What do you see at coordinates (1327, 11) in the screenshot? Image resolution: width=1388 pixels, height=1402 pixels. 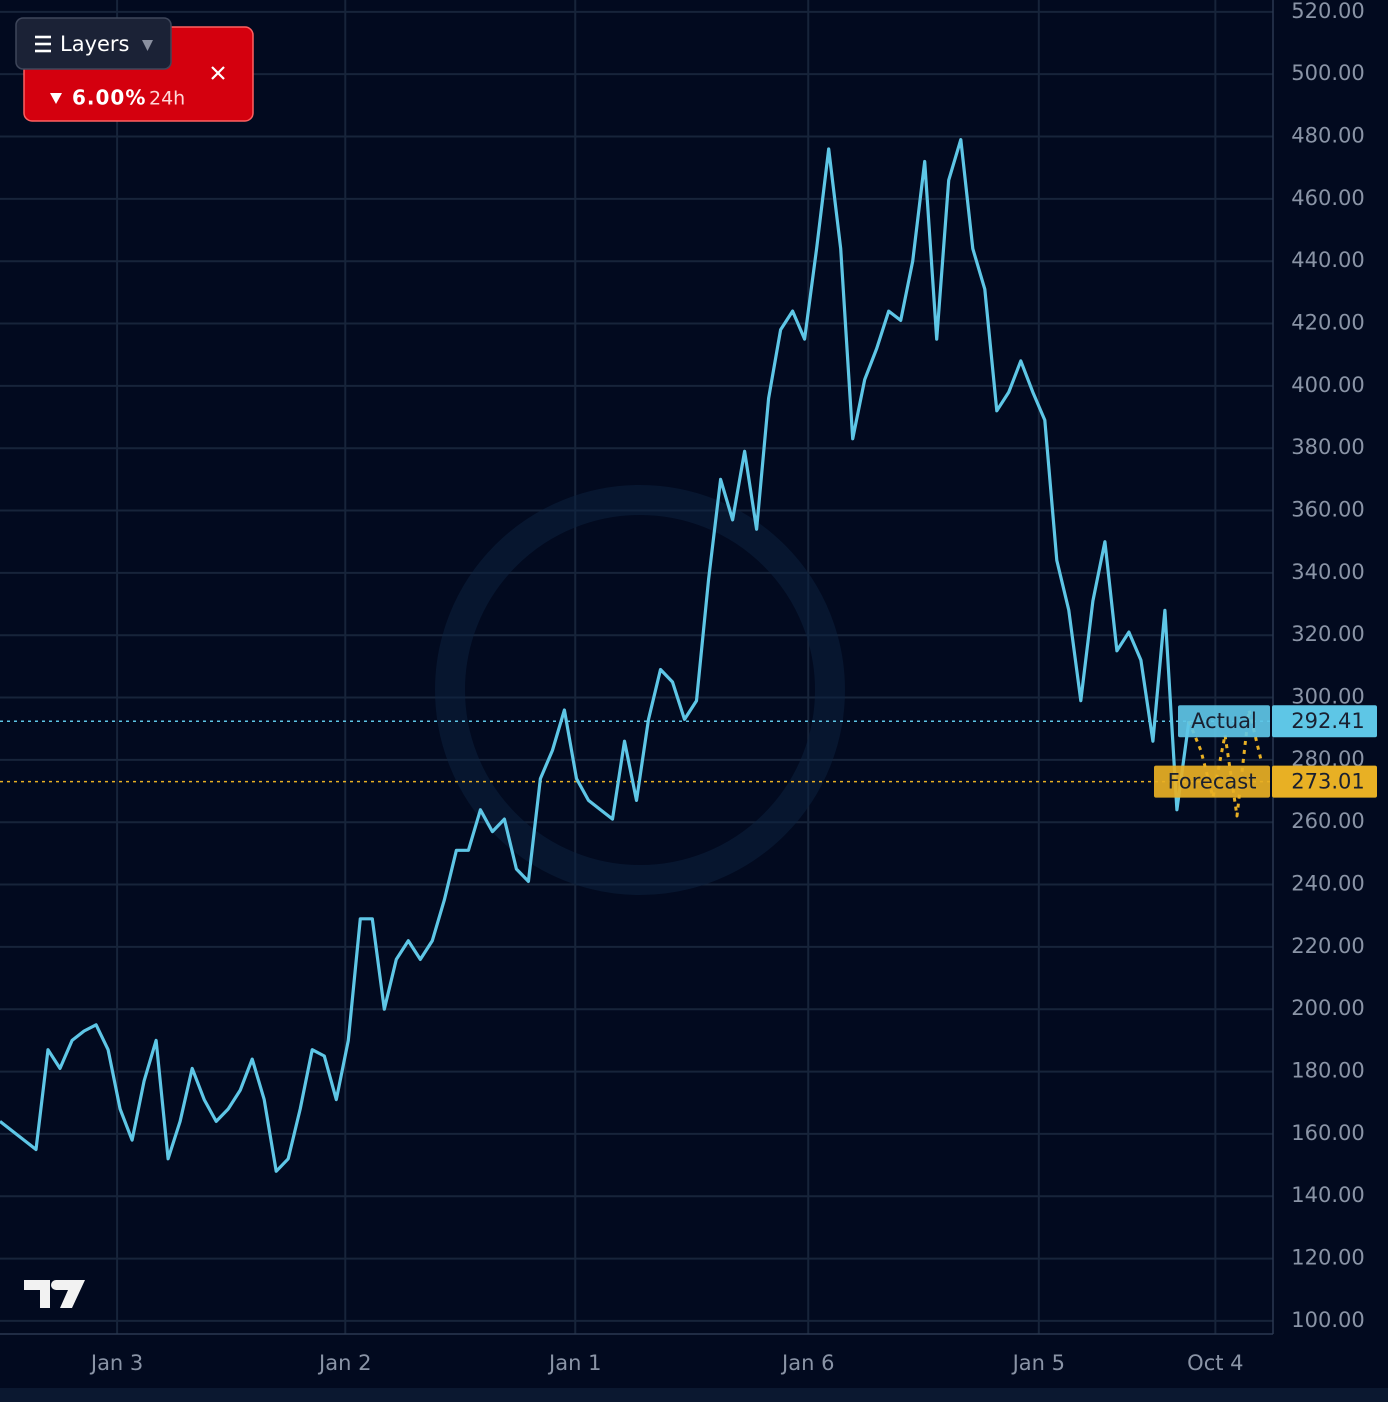 I see `y-tick-label: 520.00` at bounding box center [1327, 11].